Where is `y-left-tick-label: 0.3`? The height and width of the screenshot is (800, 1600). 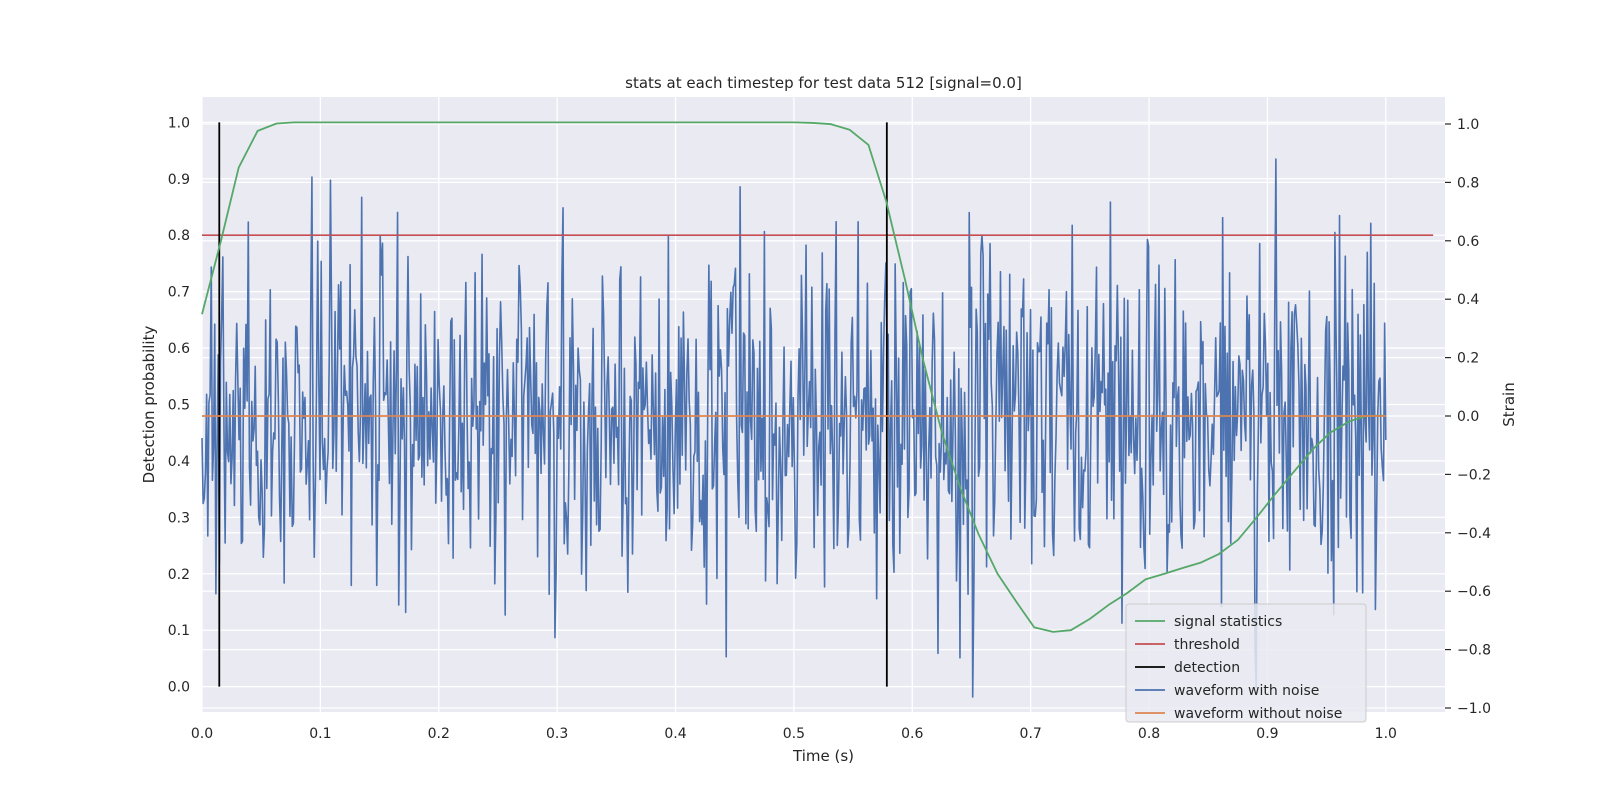 y-left-tick-label: 0.3 is located at coordinates (179, 518).